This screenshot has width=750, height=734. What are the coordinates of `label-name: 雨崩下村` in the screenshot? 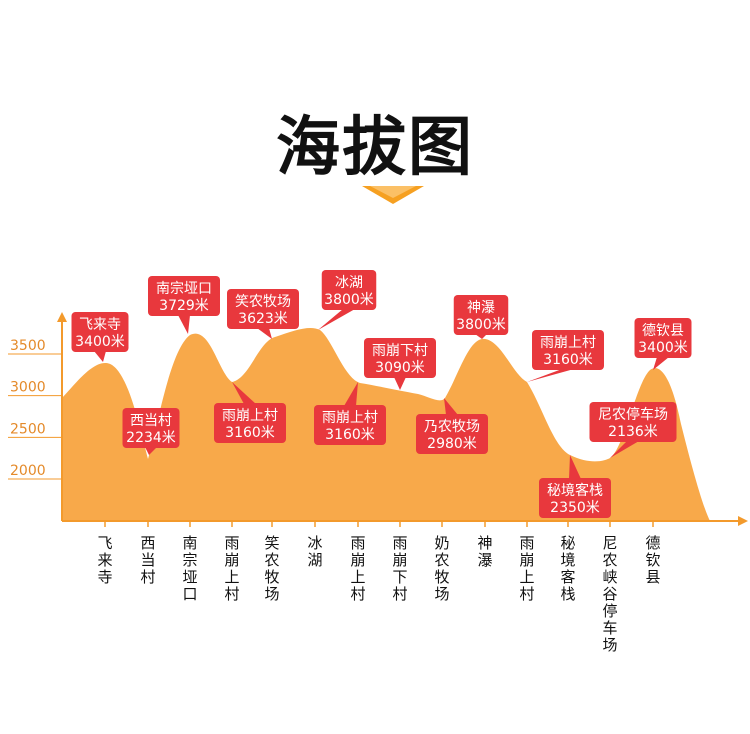 It's located at (400, 351).